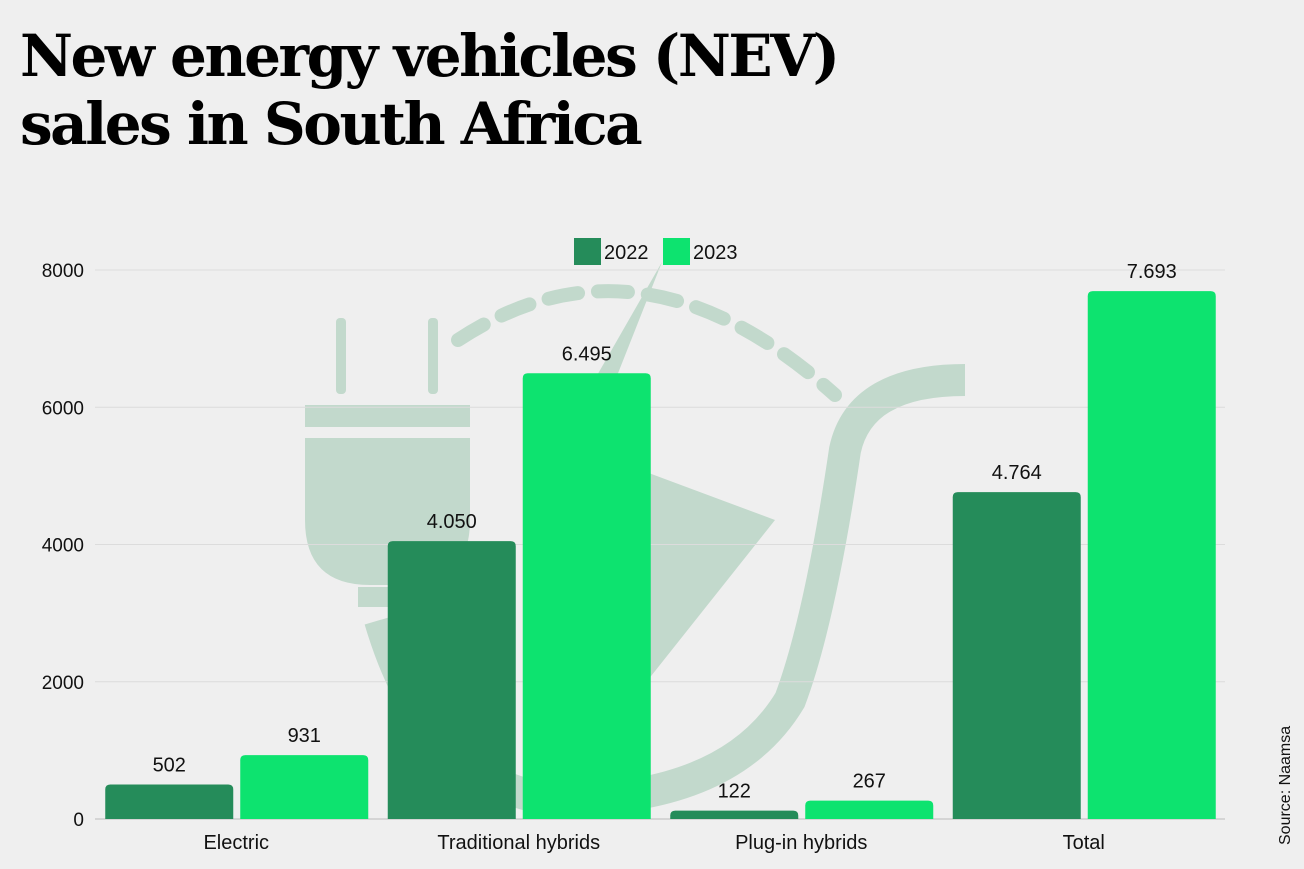 This screenshot has height=869, width=1304. I want to click on data-label: 6.495, so click(587, 354).